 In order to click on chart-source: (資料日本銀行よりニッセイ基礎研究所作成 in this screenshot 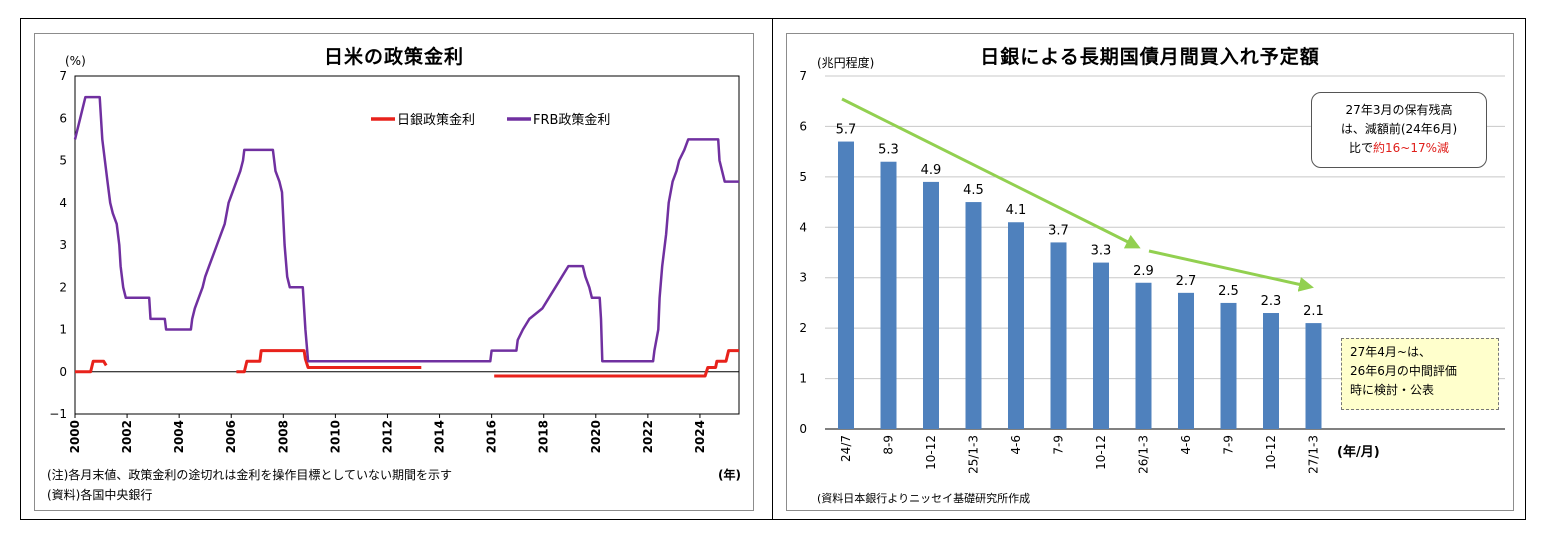, I will do `click(924, 498)`.